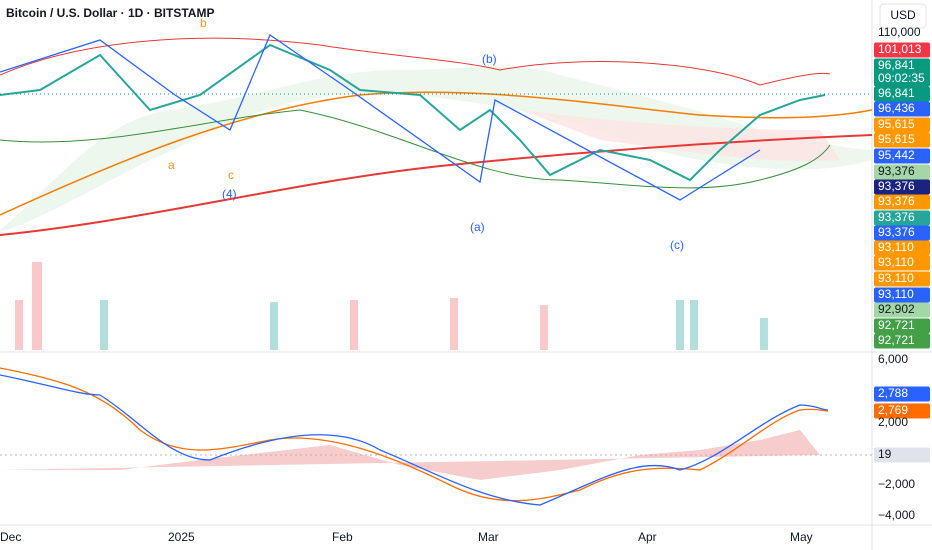 Image resolution: width=932 pixels, height=550 pixels. What do you see at coordinates (896, 108) in the screenshot?
I see `price-label: 96,436` at bounding box center [896, 108].